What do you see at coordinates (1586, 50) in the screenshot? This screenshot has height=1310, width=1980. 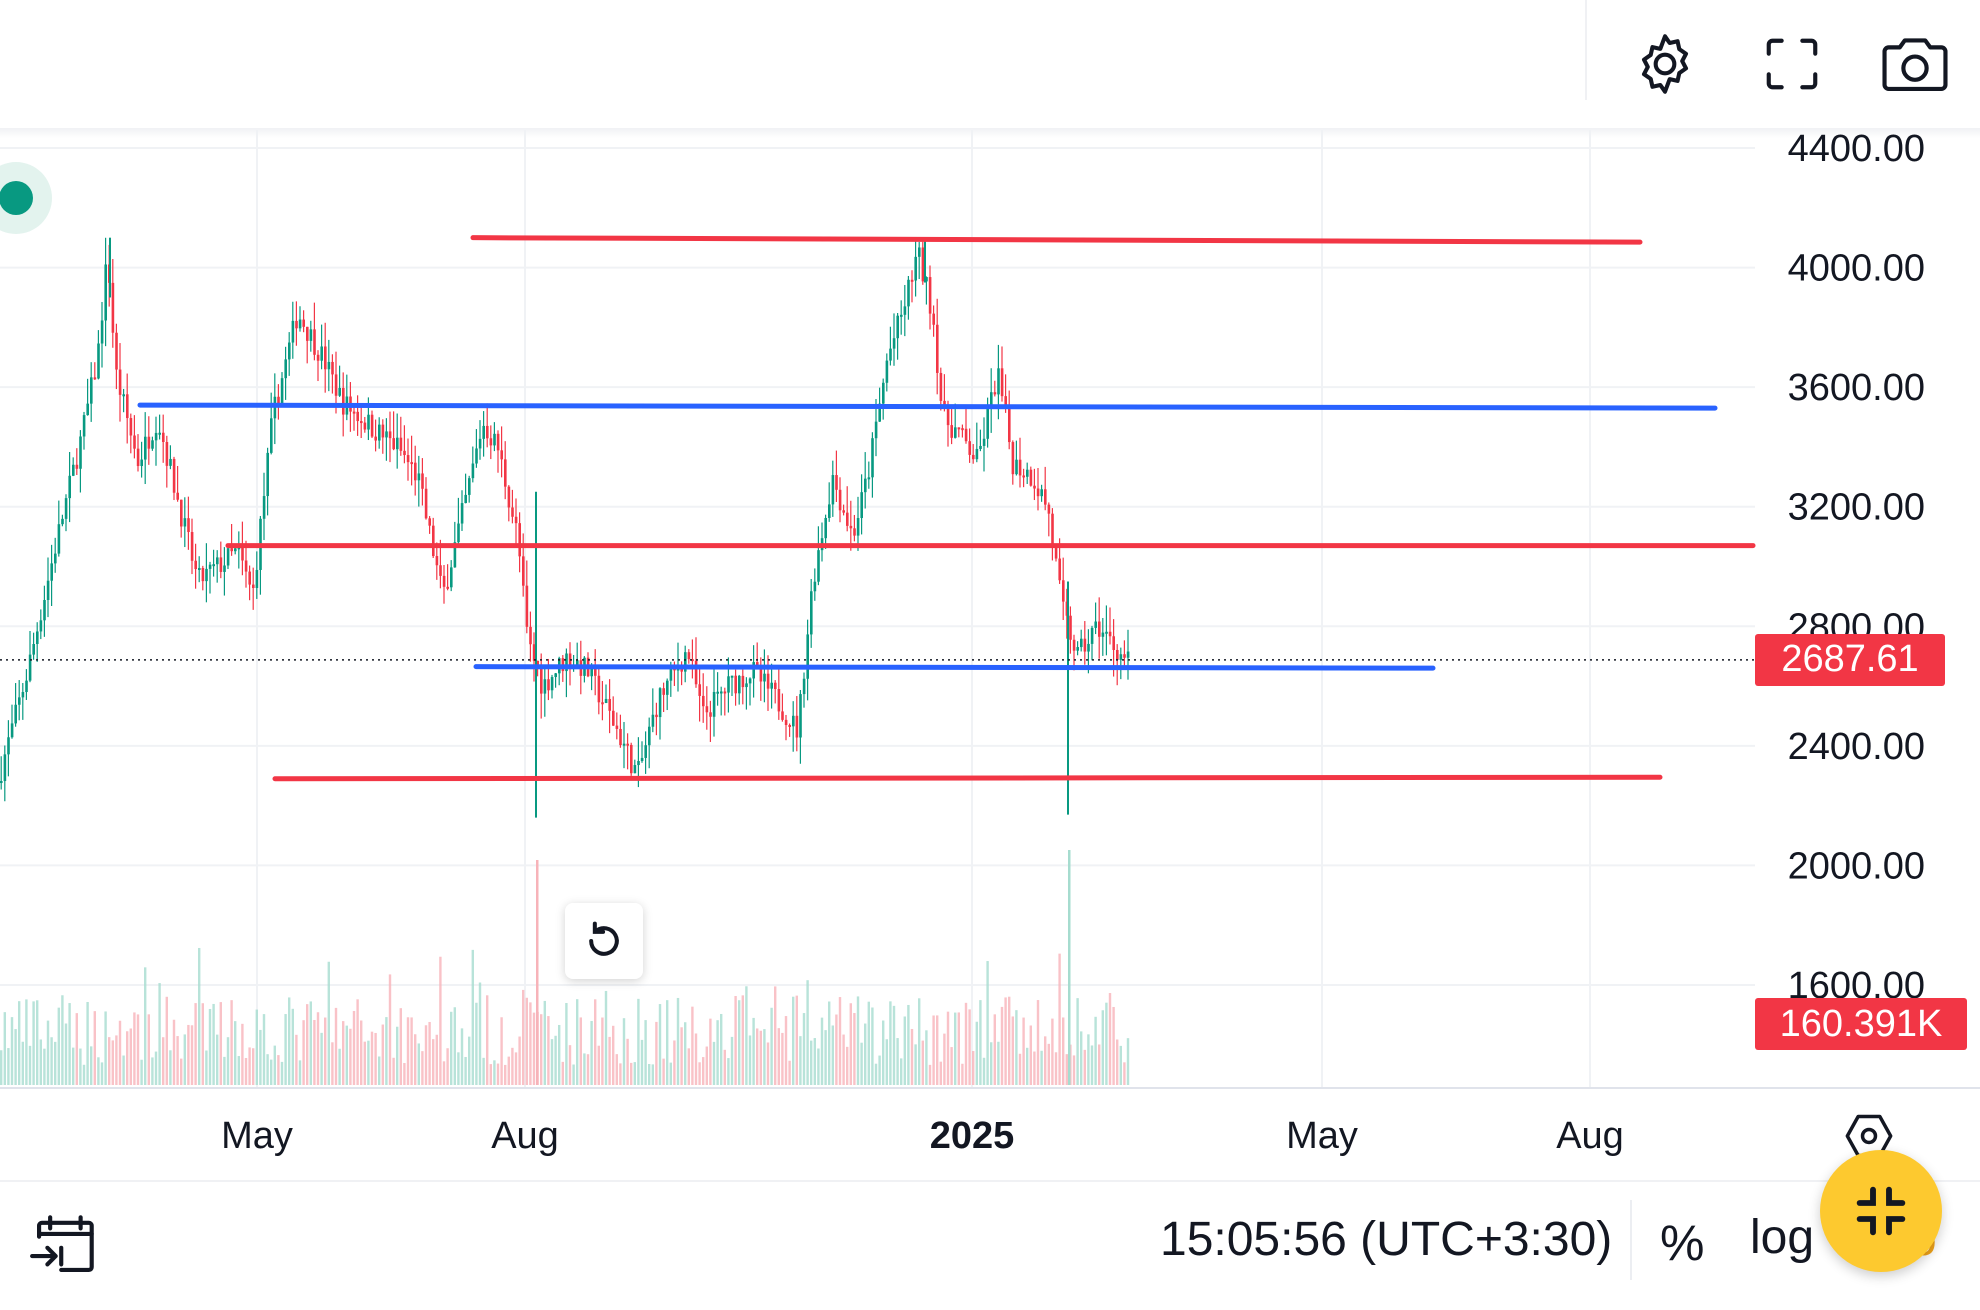 I see `toolbar-separator` at bounding box center [1586, 50].